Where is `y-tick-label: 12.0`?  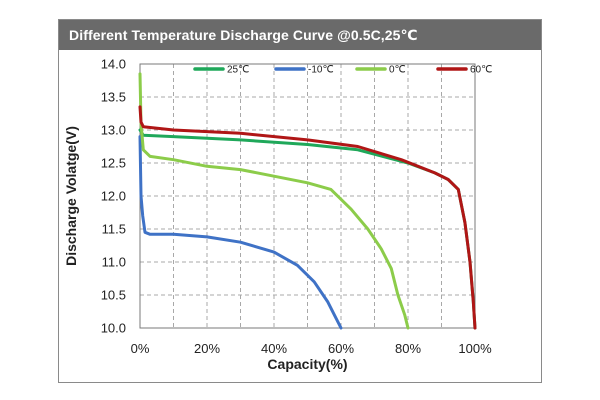 y-tick-label: 12.0 is located at coordinates (113, 196).